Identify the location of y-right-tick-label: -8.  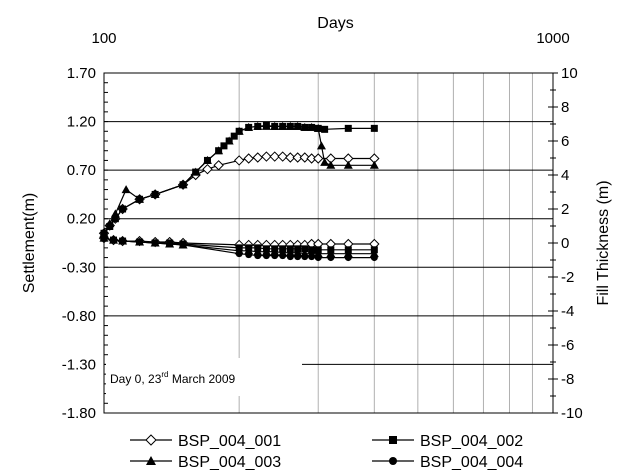
(567, 379).